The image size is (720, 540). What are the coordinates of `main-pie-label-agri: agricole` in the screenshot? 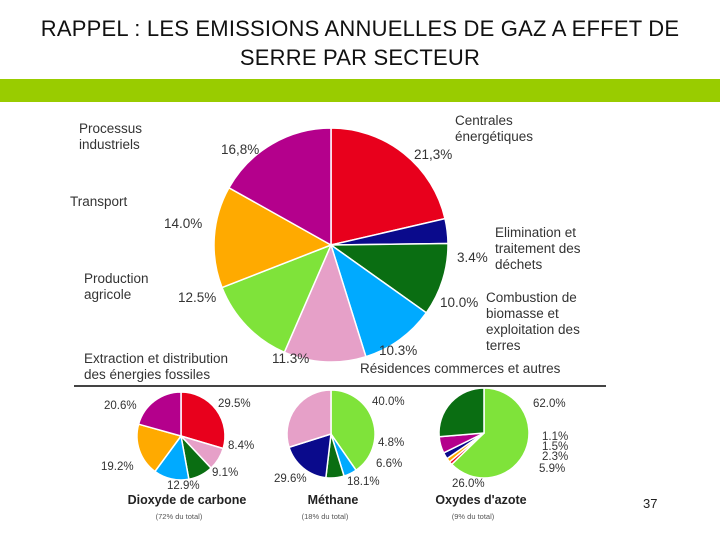 It's located at (107, 294).